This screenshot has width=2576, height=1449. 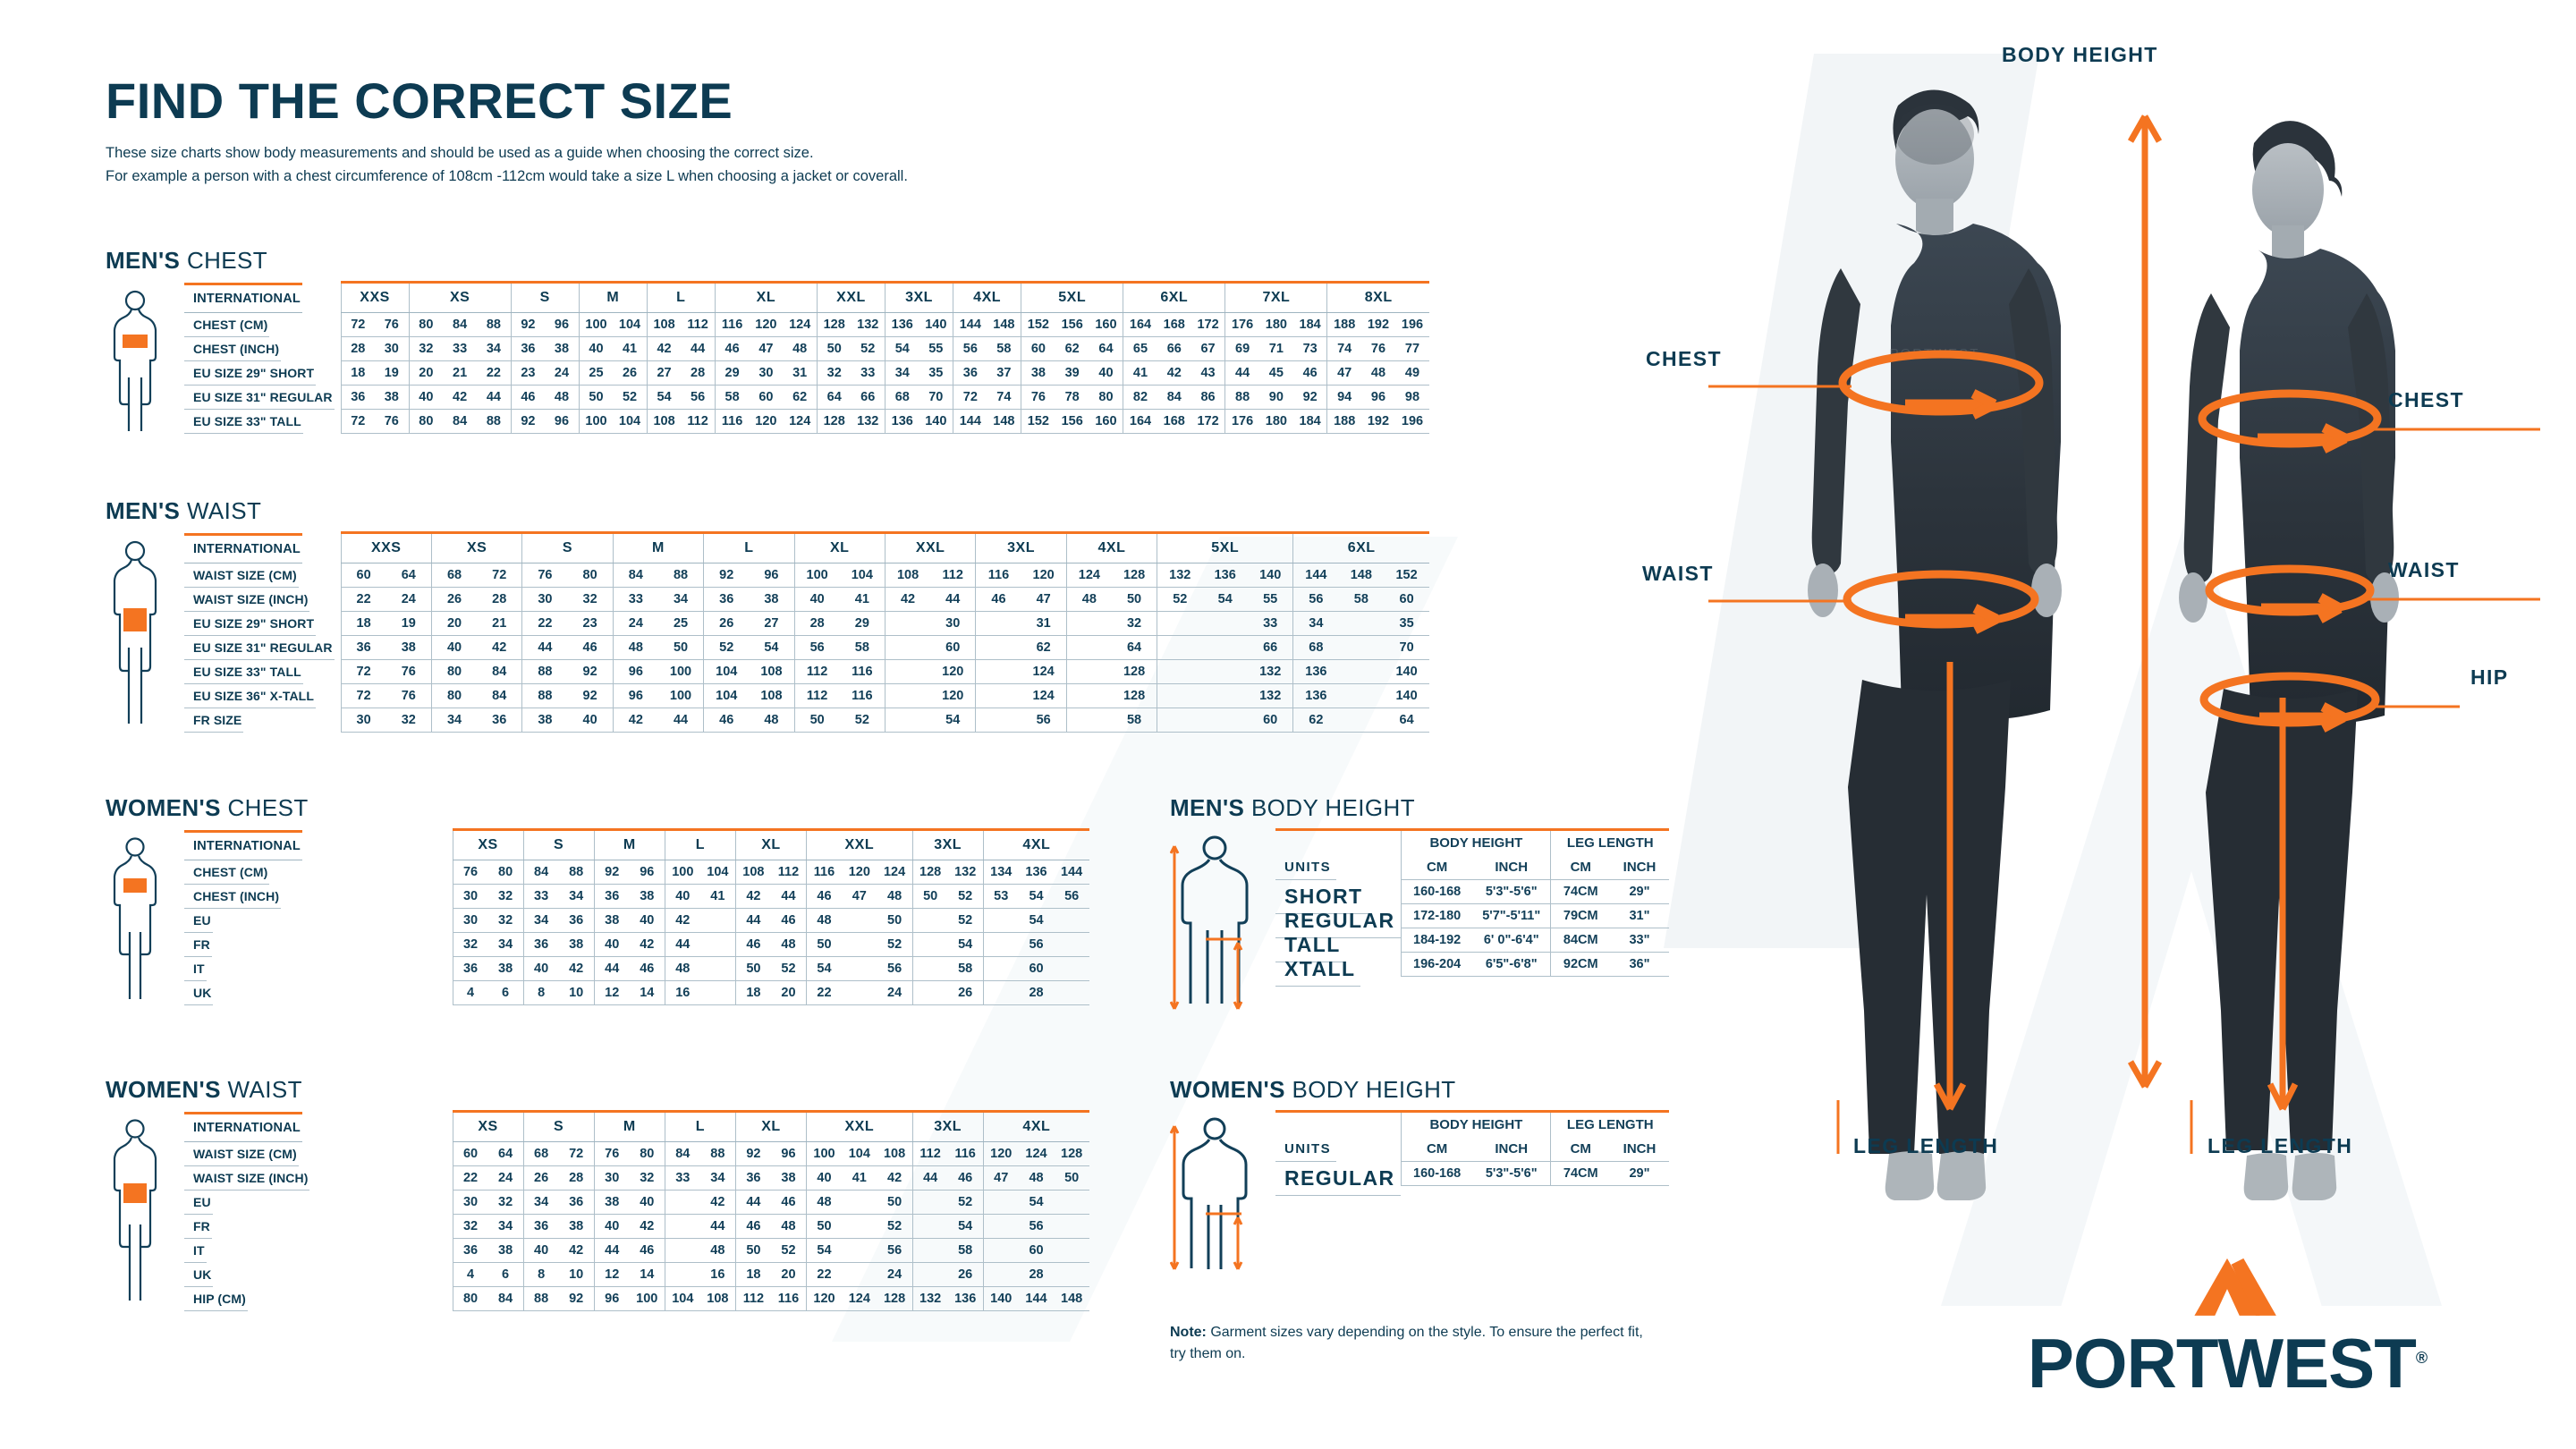 What do you see at coordinates (562, 397) in the screenshot?
I see `table-cell: 48` at bounding box center [562, 397].